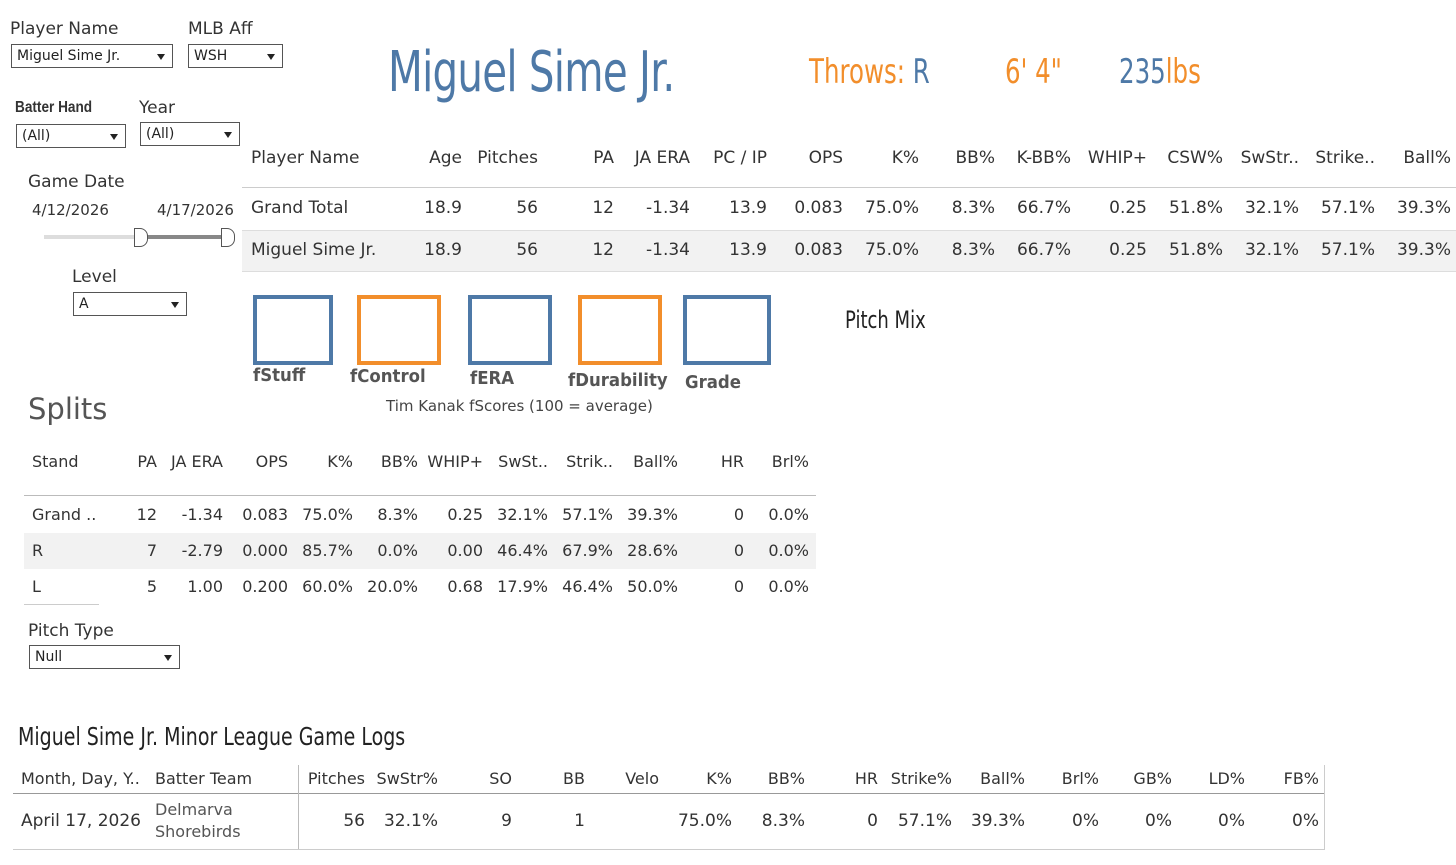 The width and height of the screenshot is (1456, 865). Describe the element at coordinates (204, 778) in the screenshot. I see `gamelogs-col-header: Batter Team` at that location.